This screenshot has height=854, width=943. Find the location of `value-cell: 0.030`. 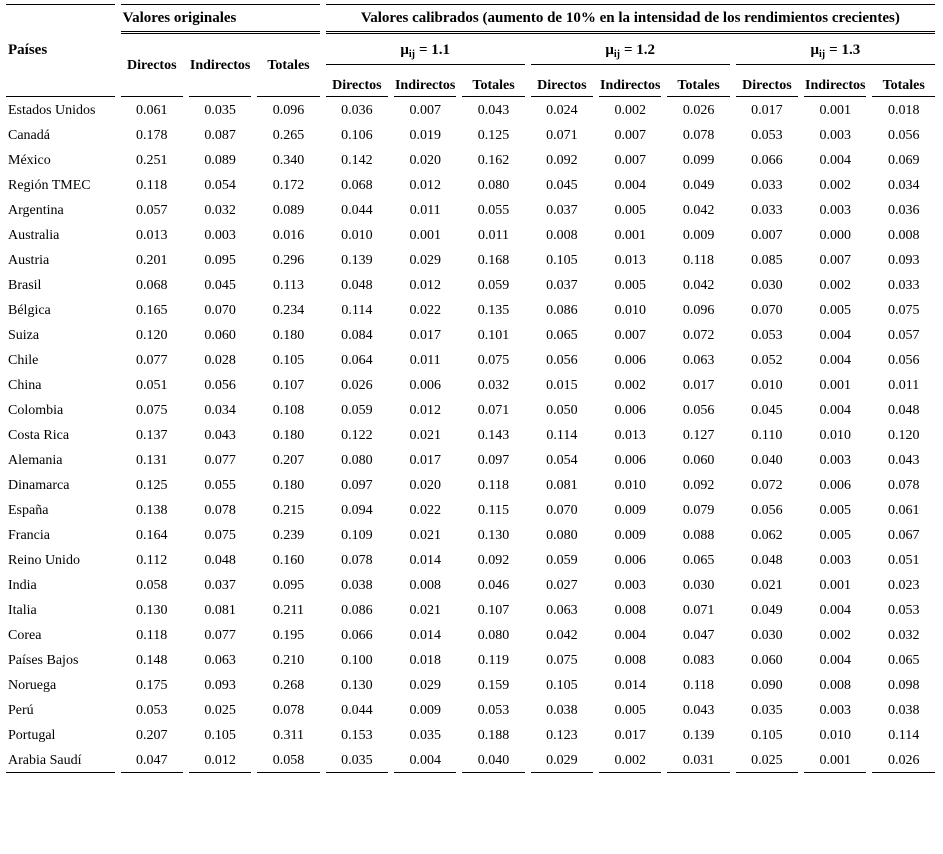

value-cell: 0.030 is located at coordinates (698, 585).